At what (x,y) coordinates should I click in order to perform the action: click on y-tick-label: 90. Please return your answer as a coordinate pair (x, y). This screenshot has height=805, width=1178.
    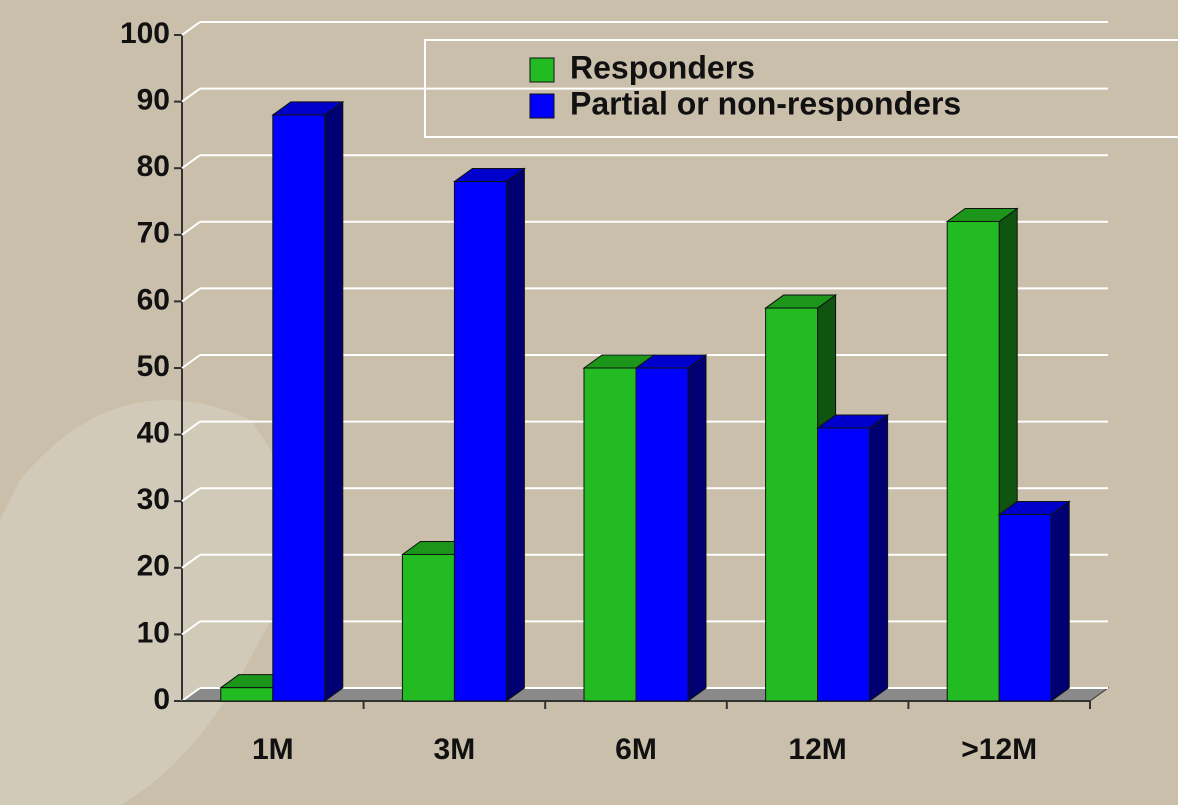
    Looking at the image, I should click on (153, 100).